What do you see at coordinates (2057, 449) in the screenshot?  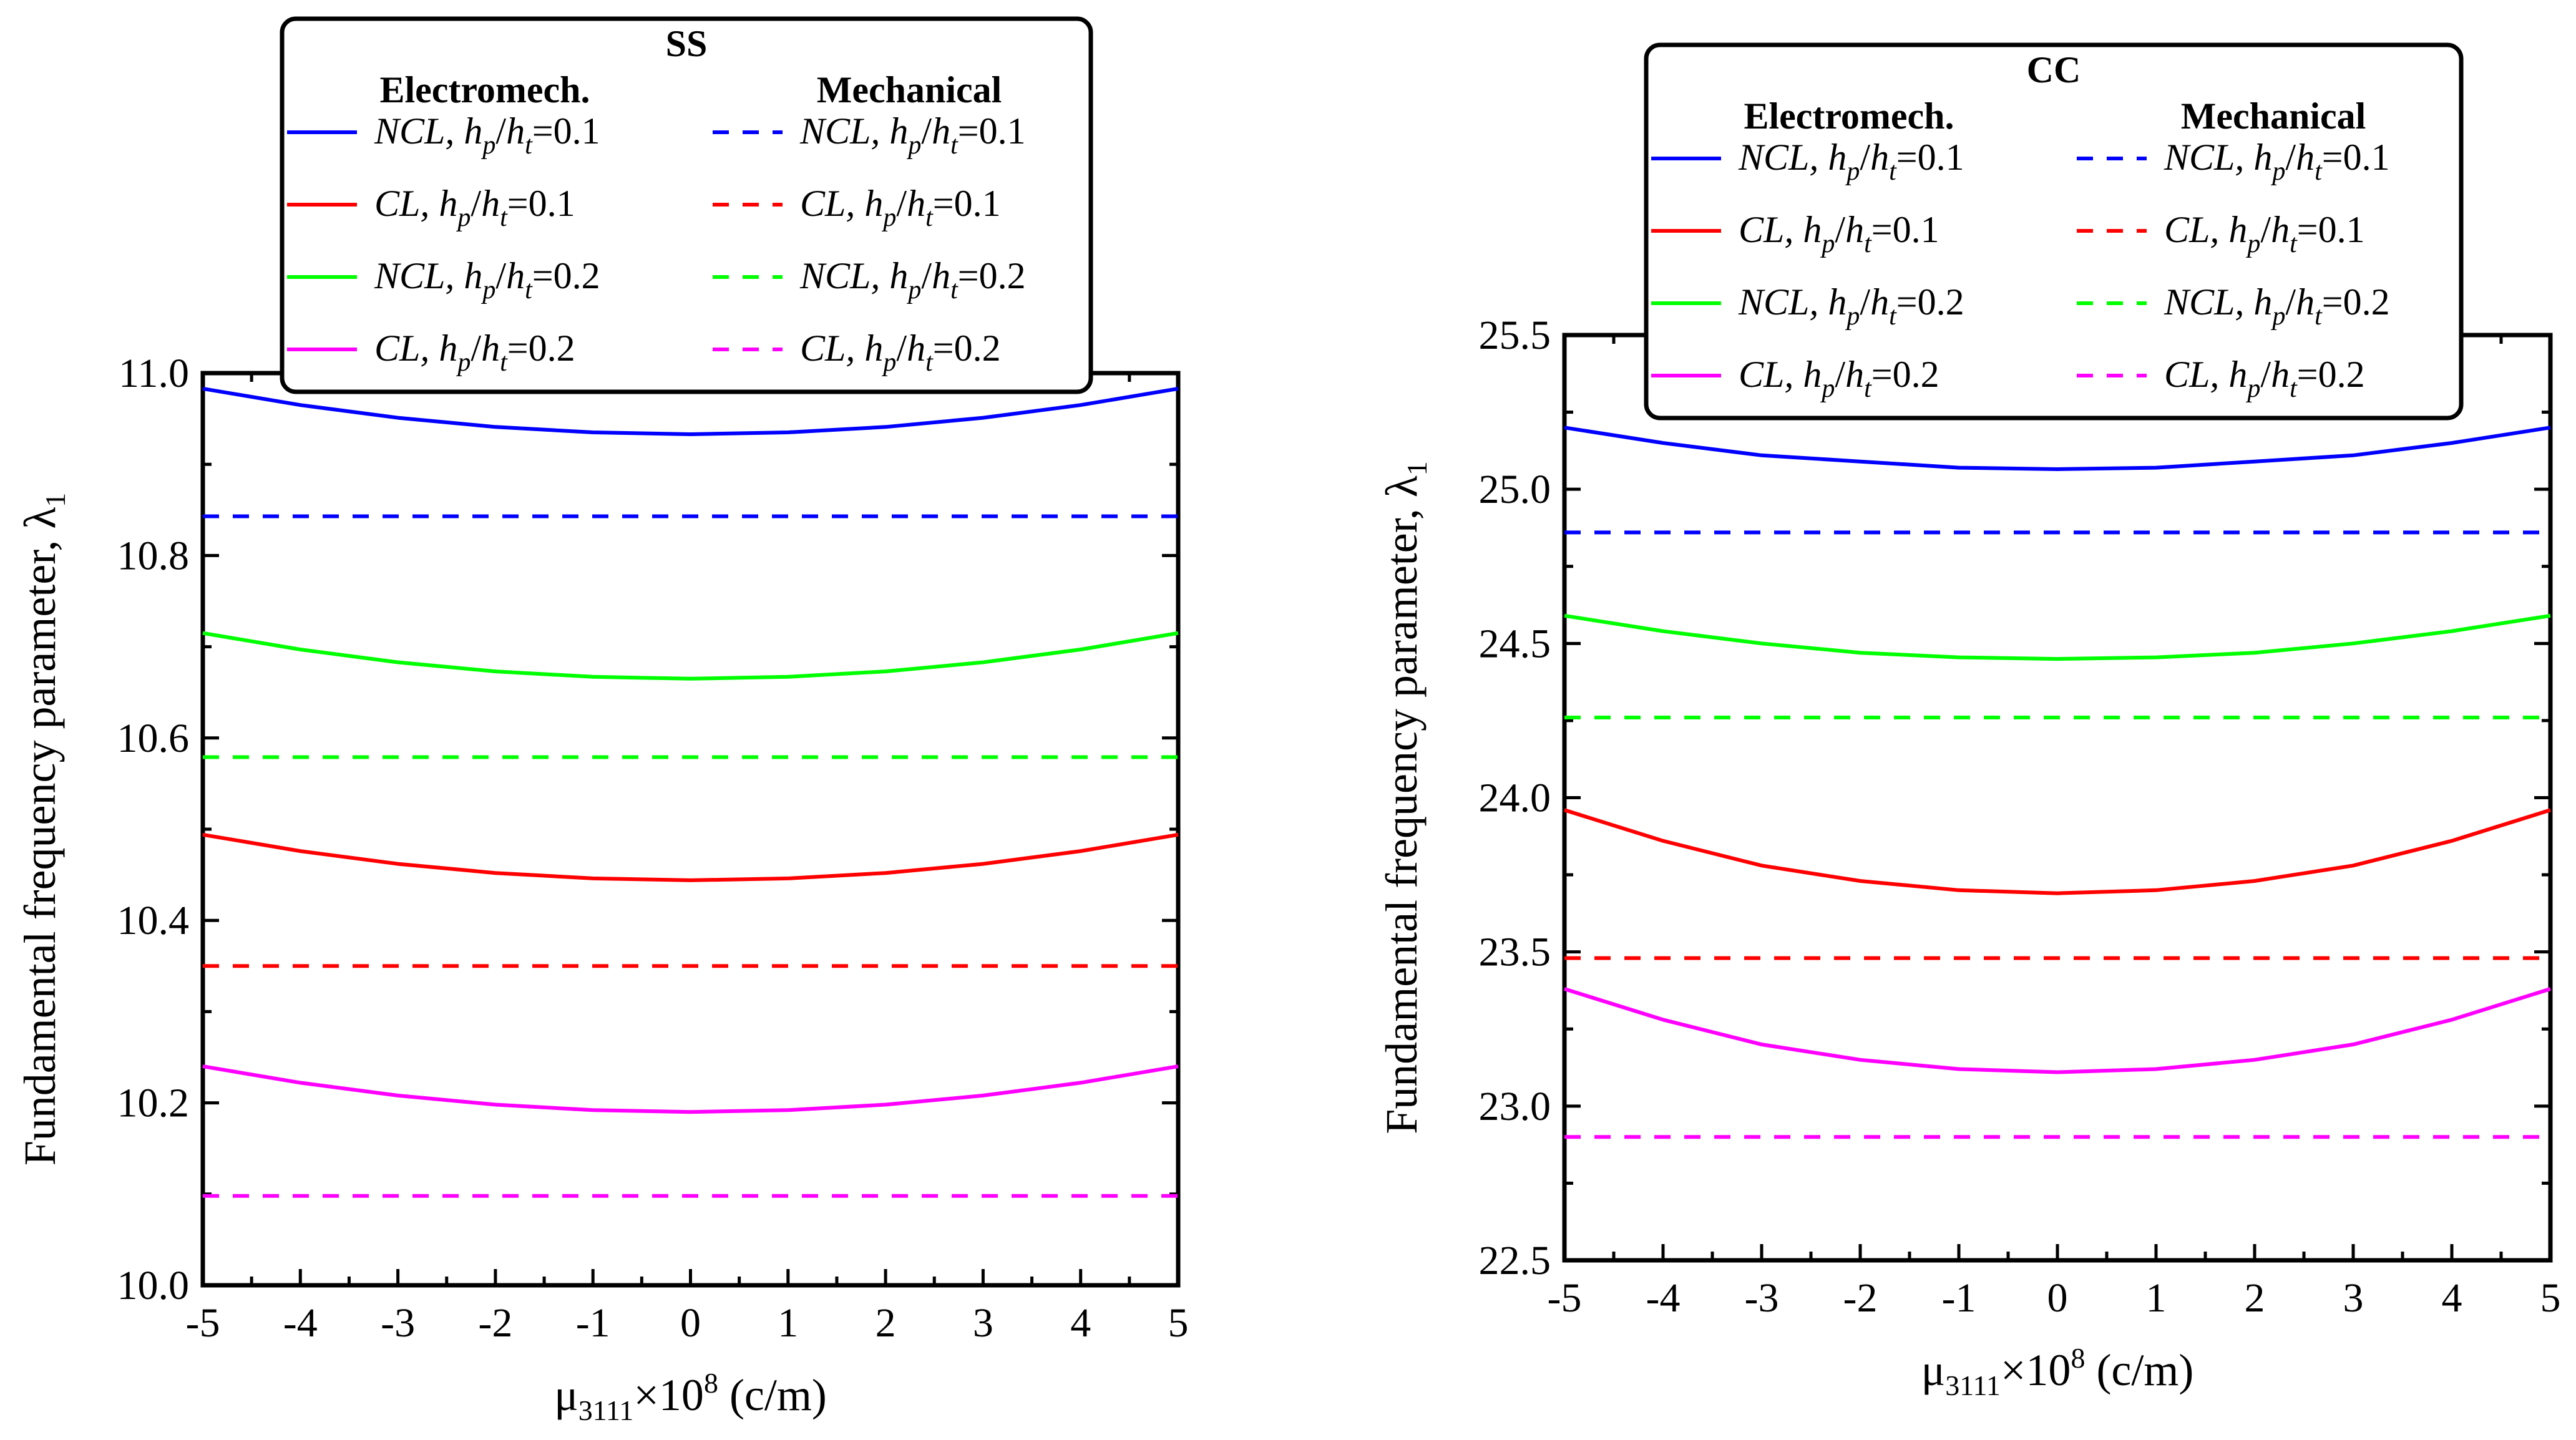 I see `series-line-ncl-01-electromech` at bounding box center [2057, 449].